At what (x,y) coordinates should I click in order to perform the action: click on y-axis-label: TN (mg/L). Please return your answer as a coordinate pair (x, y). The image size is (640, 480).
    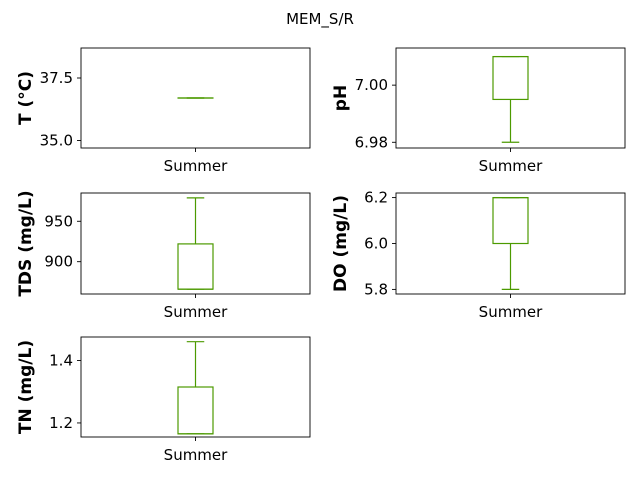
    Looking at the image, I should click on (26, 387).